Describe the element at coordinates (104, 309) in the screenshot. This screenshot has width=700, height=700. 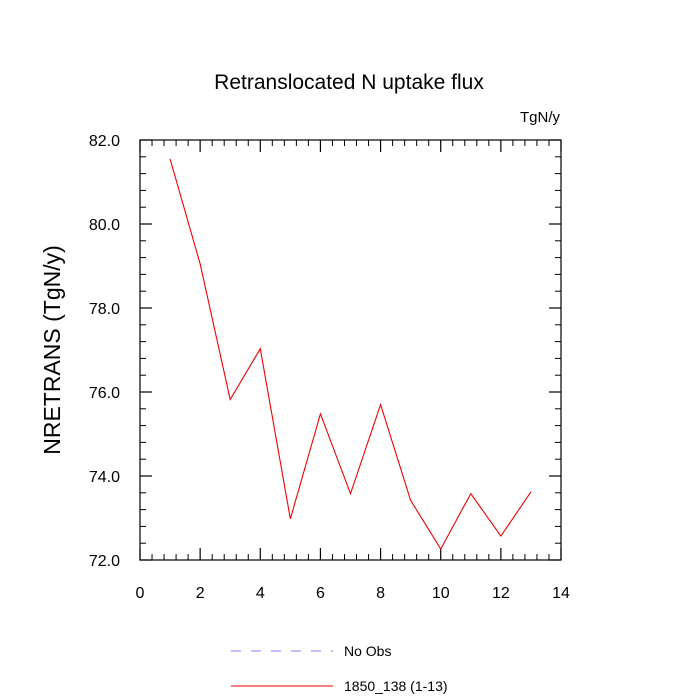
I see `y-tick-label: 78.0` at that location.